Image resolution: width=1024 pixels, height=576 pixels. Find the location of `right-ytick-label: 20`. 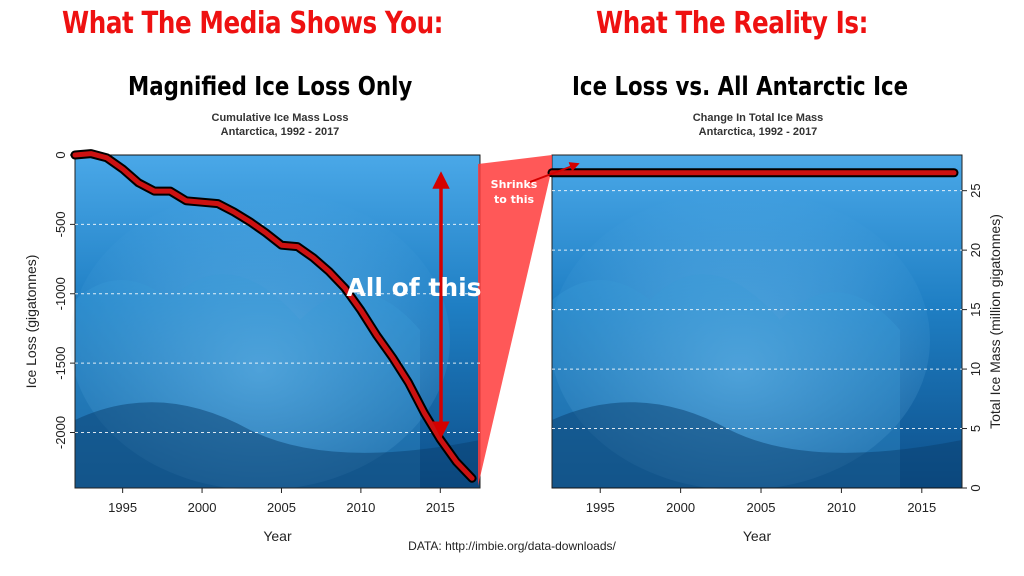

right-ytick-label: 20 is located at coordinates (975, 250).